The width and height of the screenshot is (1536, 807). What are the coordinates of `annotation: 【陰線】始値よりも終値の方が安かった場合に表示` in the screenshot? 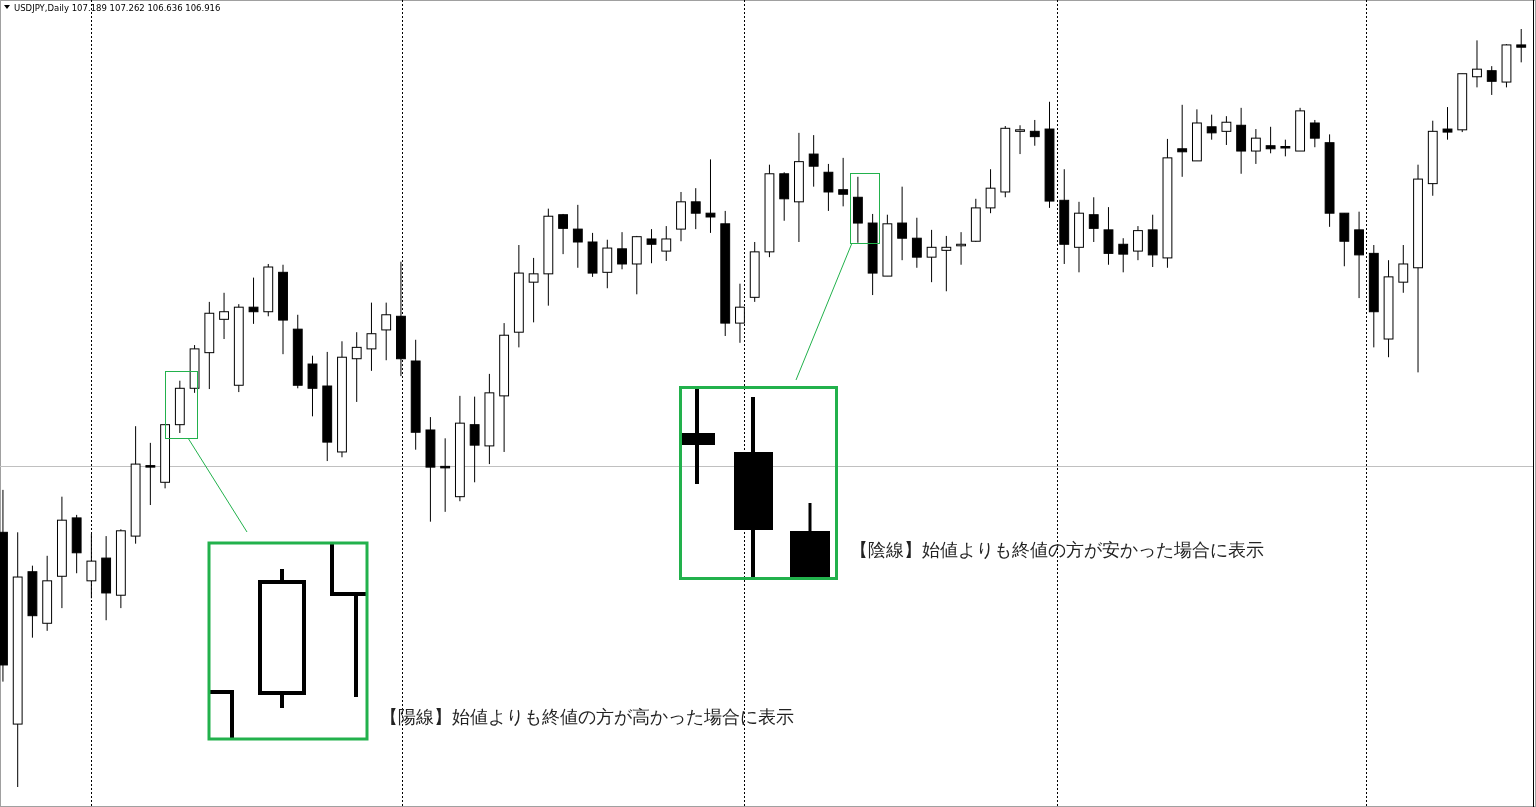 It's located at (1057, 550).